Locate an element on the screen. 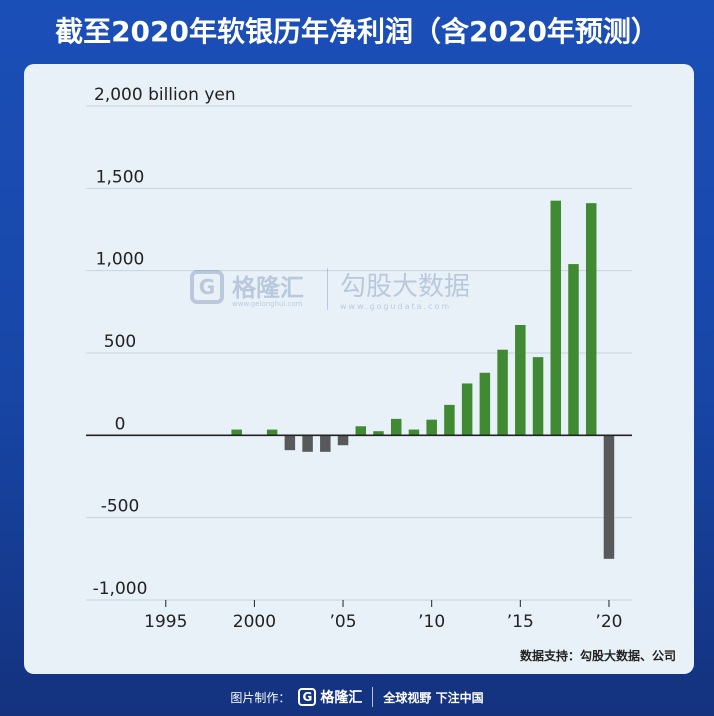  footer-logo-icon: G is located at coordinates (307, 697).